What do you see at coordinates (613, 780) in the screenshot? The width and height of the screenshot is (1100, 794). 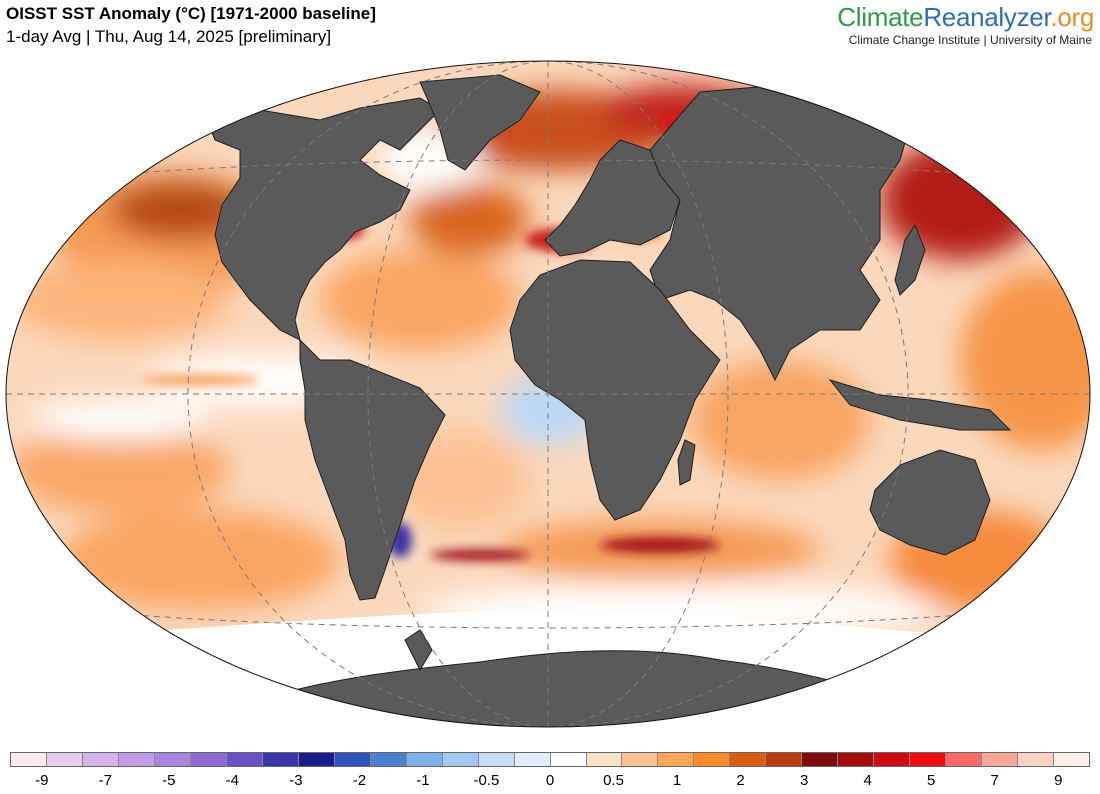 I see `colorbar-tick-label: 0.5` at bounding box center [613, 780].